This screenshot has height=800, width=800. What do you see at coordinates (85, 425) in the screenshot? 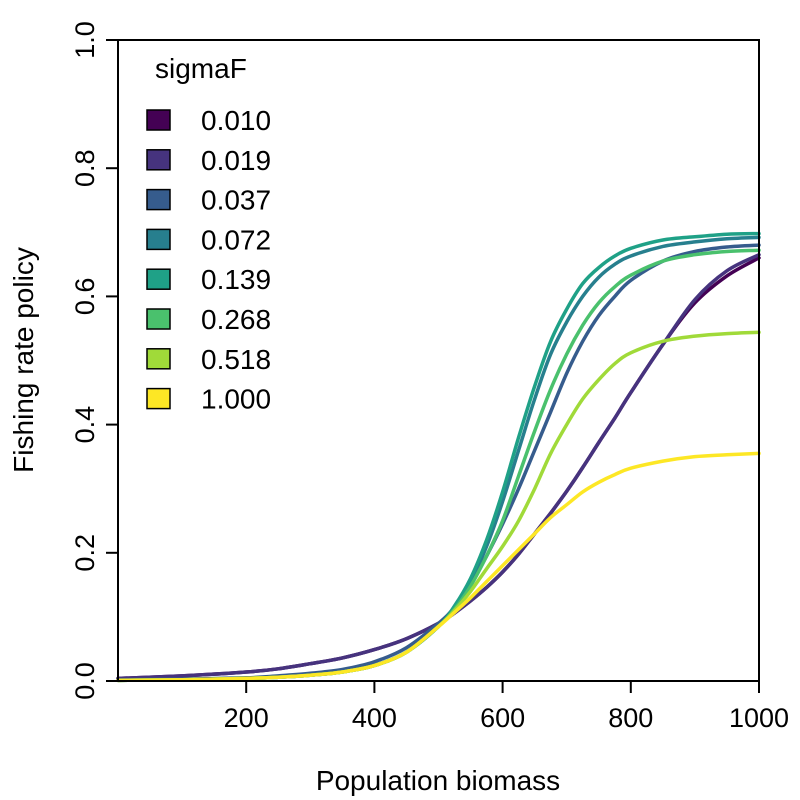
I see `y-tick-label: 0.4` at bounding box center [85, 425].